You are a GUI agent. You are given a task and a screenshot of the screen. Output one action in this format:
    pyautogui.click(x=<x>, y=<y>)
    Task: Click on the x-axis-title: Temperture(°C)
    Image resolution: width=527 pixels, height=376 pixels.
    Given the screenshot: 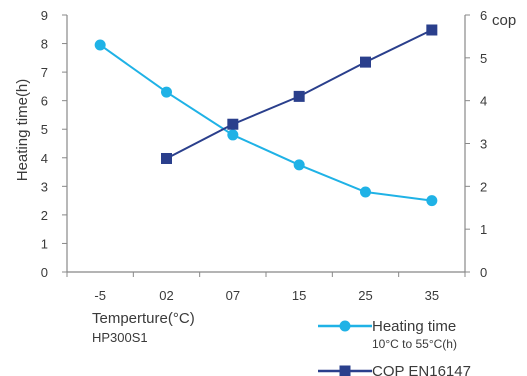 What is the action you would take?
    pyautogui.click(x=143, y=318)
    